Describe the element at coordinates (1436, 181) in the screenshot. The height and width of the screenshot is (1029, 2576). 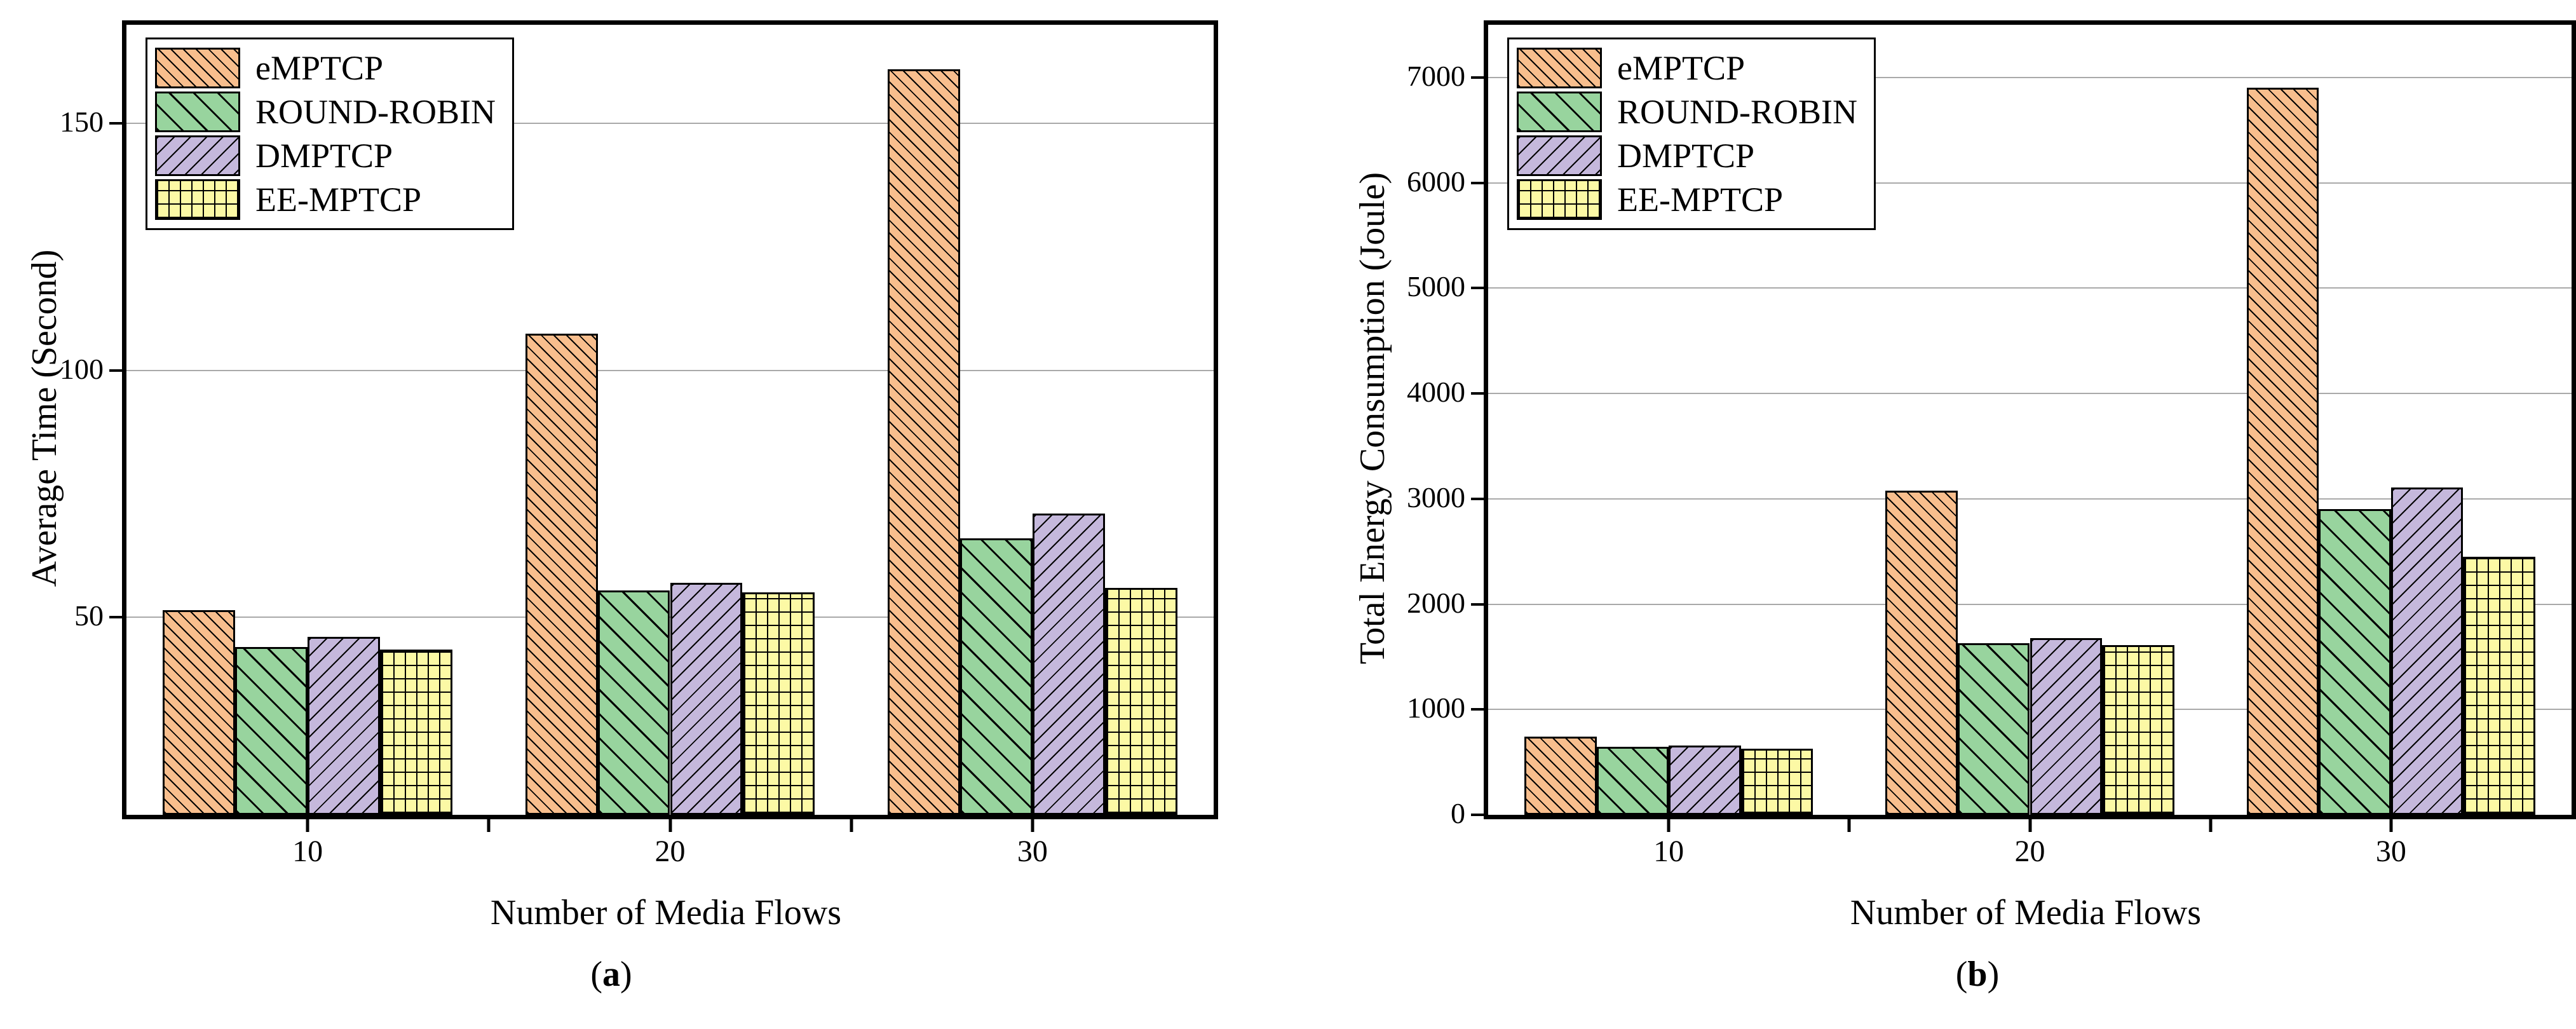
I see `y-tick-label: 6000` at that location.